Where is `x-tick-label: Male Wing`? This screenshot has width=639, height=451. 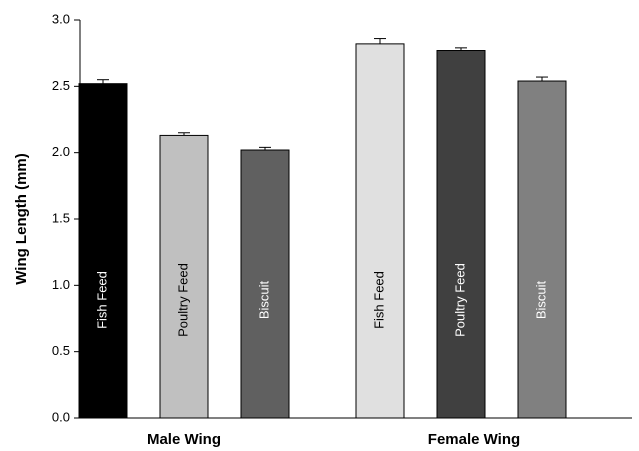 x-tick-label: Male Wing is located at coordinates (184, 439).